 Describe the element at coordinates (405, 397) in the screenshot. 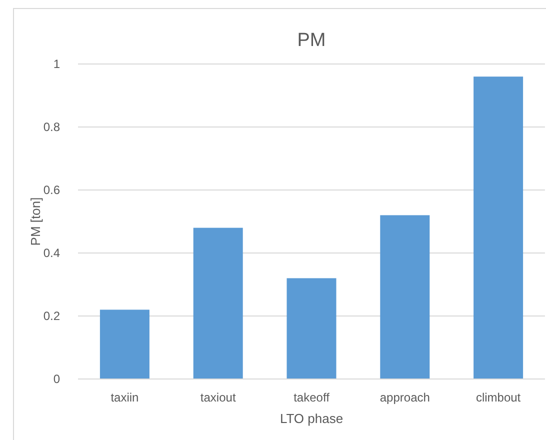

I see `x-tick-label: approach` at that location.